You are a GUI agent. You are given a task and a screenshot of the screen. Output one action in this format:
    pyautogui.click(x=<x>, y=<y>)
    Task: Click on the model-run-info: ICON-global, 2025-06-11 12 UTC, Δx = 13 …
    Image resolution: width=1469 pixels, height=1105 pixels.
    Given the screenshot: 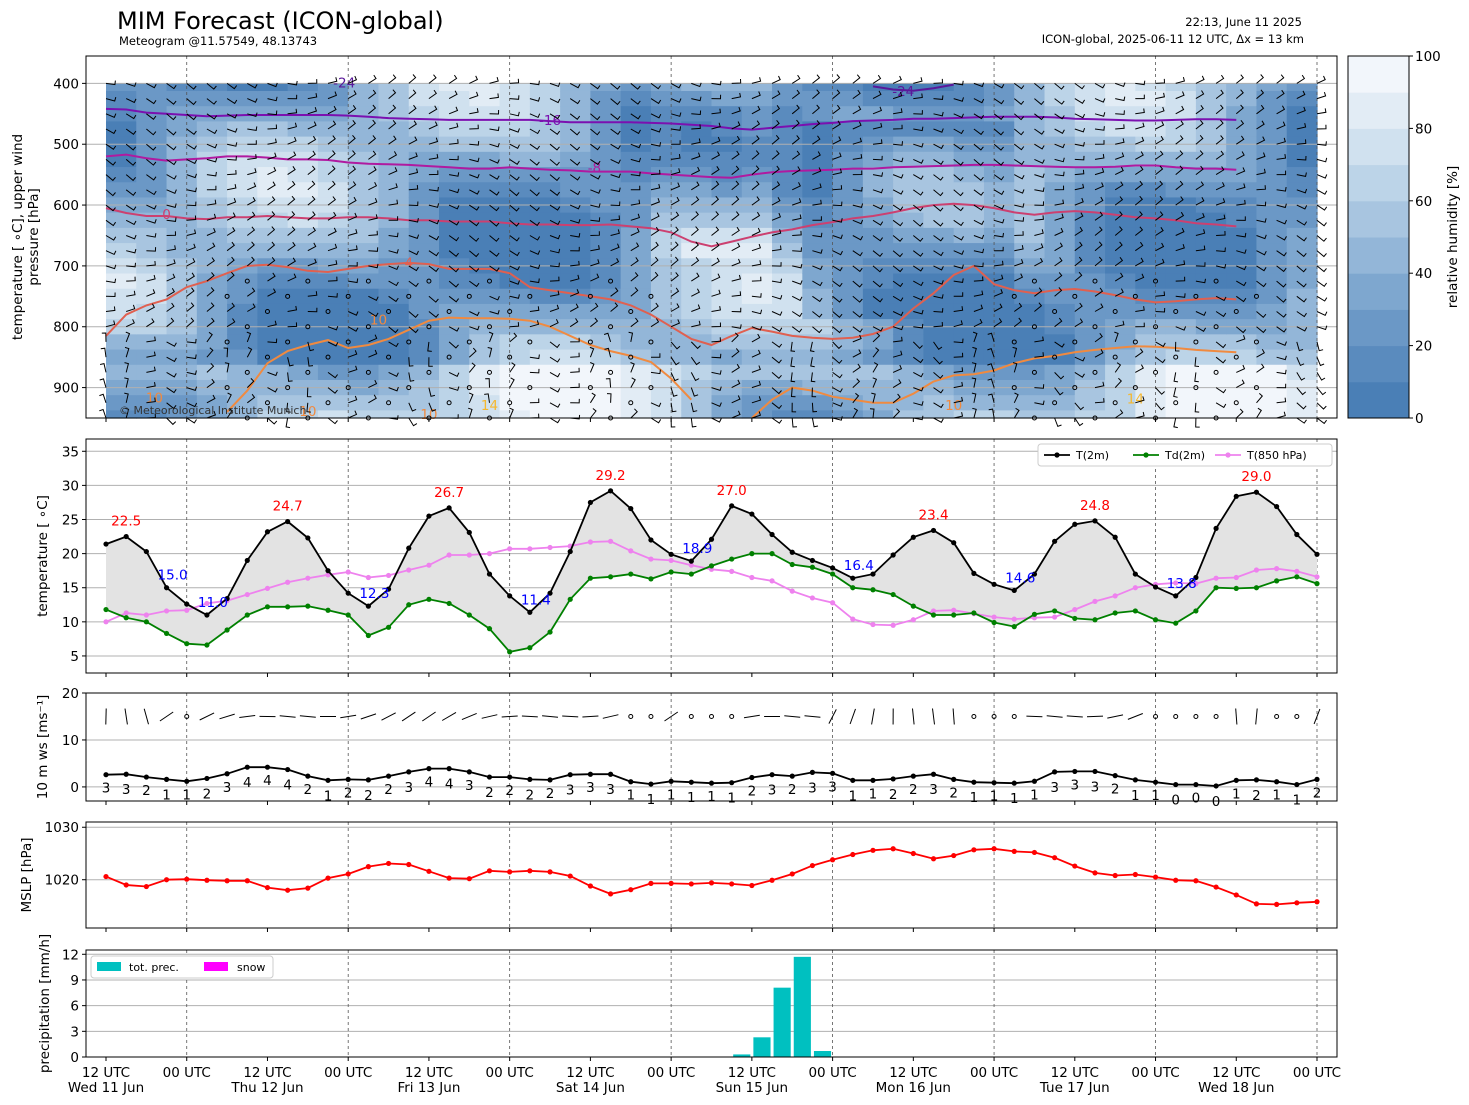 What is the action you would take?
    pyautogui.click(x=1173, y=39)
    